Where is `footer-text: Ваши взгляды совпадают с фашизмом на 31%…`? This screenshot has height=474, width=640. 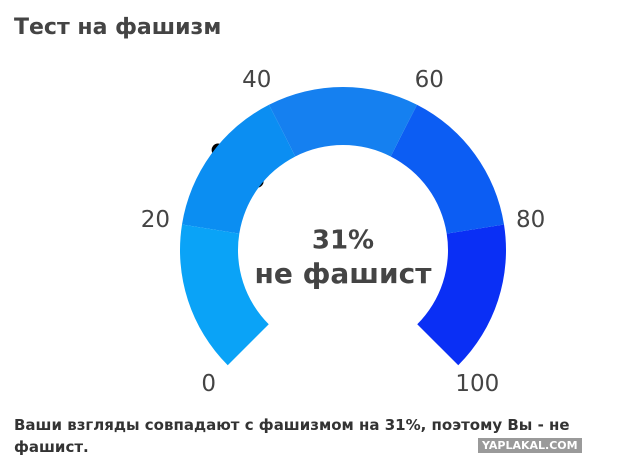
footer-text: Ваши взгляды совпадают с фашизмом на 31%… is located at coordinates (292, 436).